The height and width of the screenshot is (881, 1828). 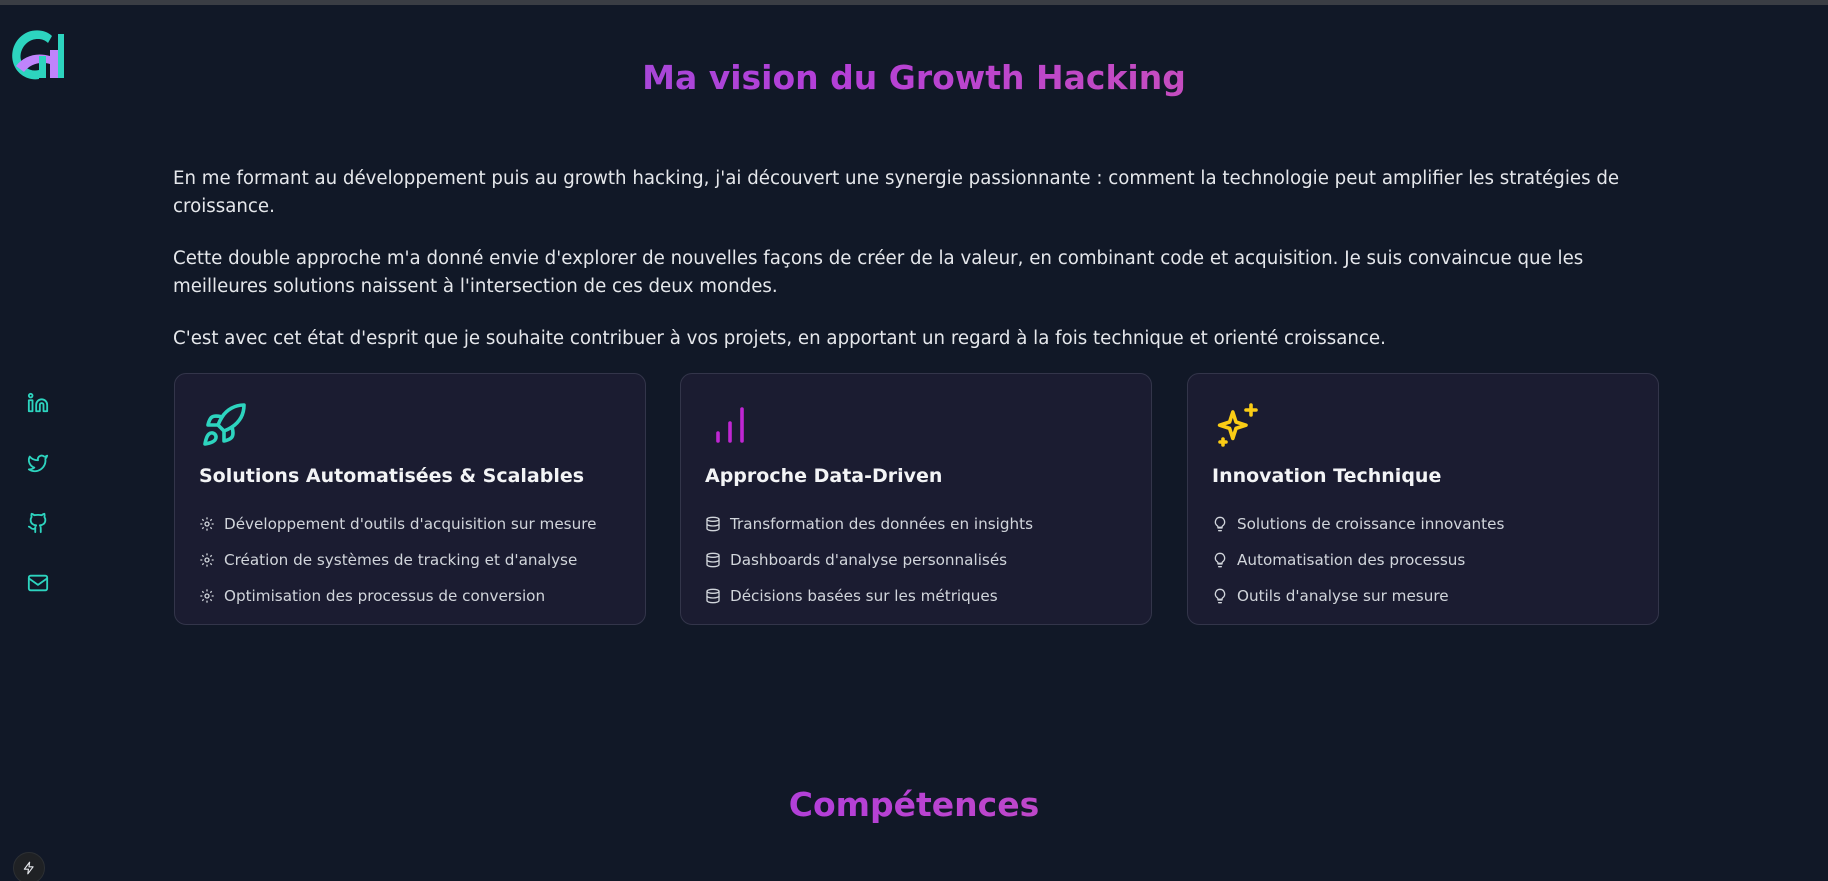 I want to click on vision-title: Ma vision du Growth Hacking, so click(x=914, y=77).